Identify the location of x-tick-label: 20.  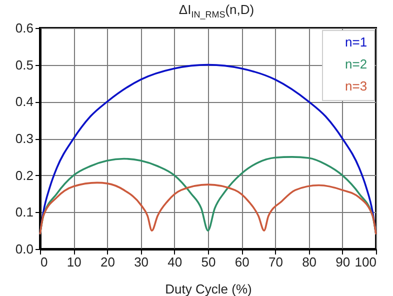
(107, 262).